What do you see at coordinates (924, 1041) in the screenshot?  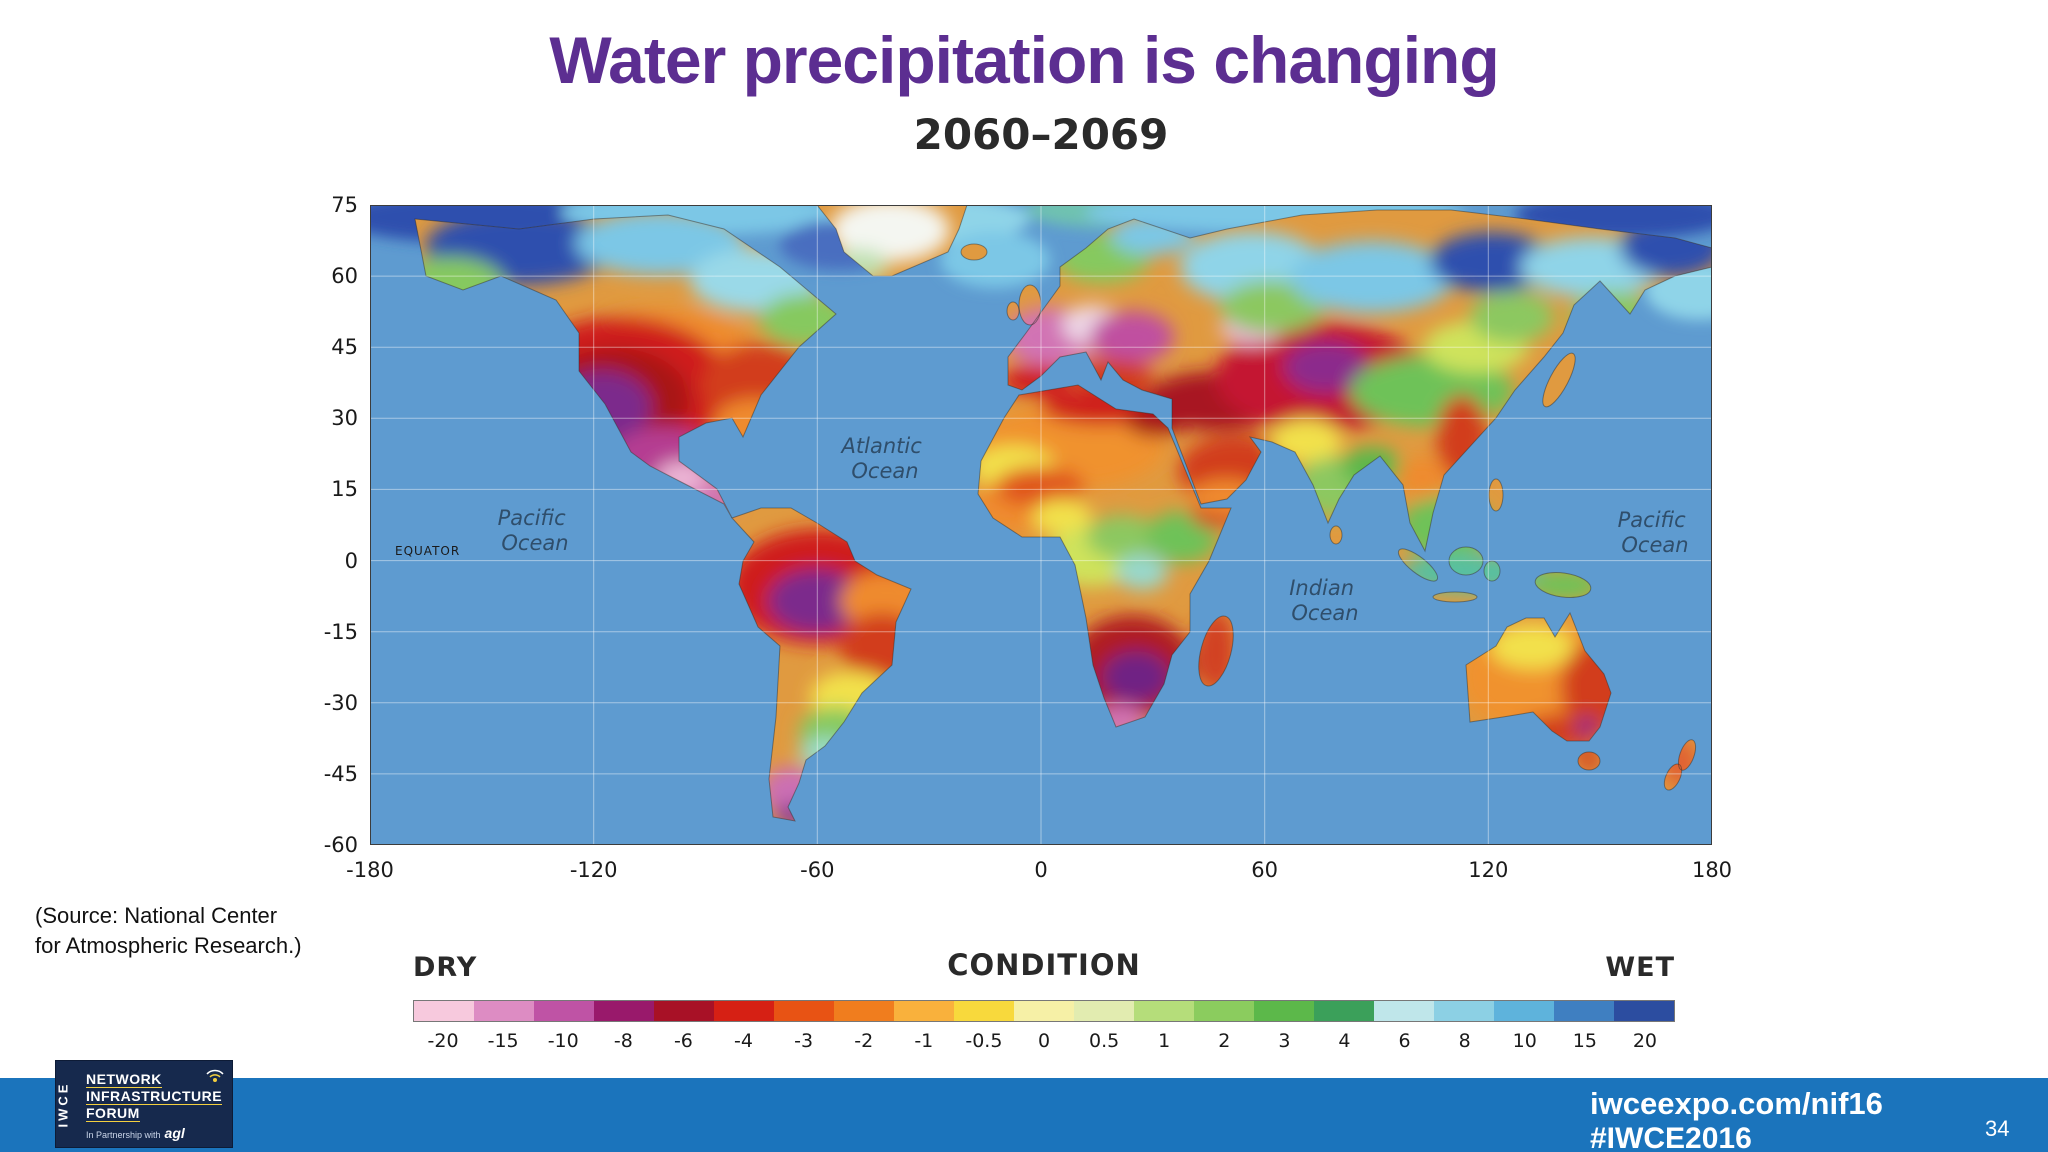 I see `colorbar-tick-label: -1` at bounding box center [924, 1041].